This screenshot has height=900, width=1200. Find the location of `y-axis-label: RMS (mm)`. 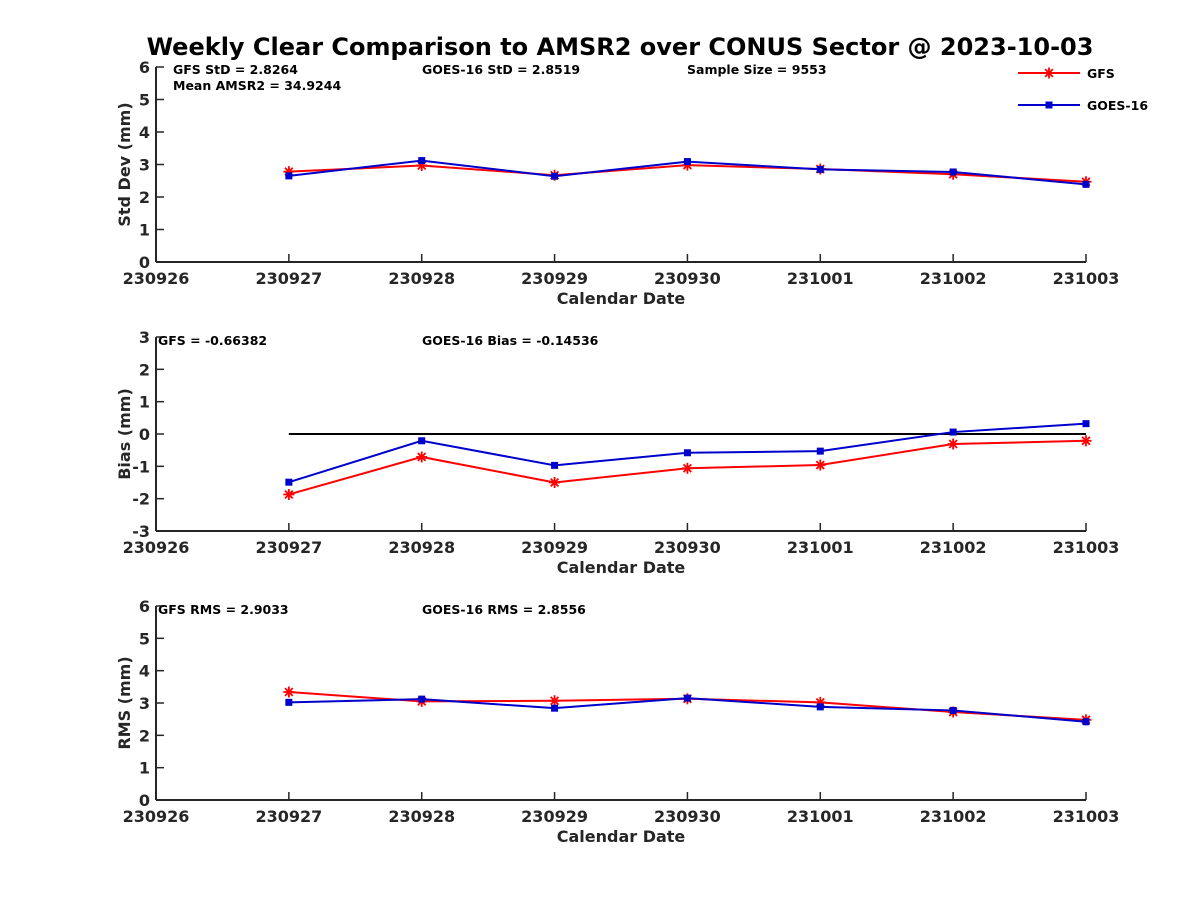

y-axis-label: RMS (mm) is located at coordinates (124, 702).